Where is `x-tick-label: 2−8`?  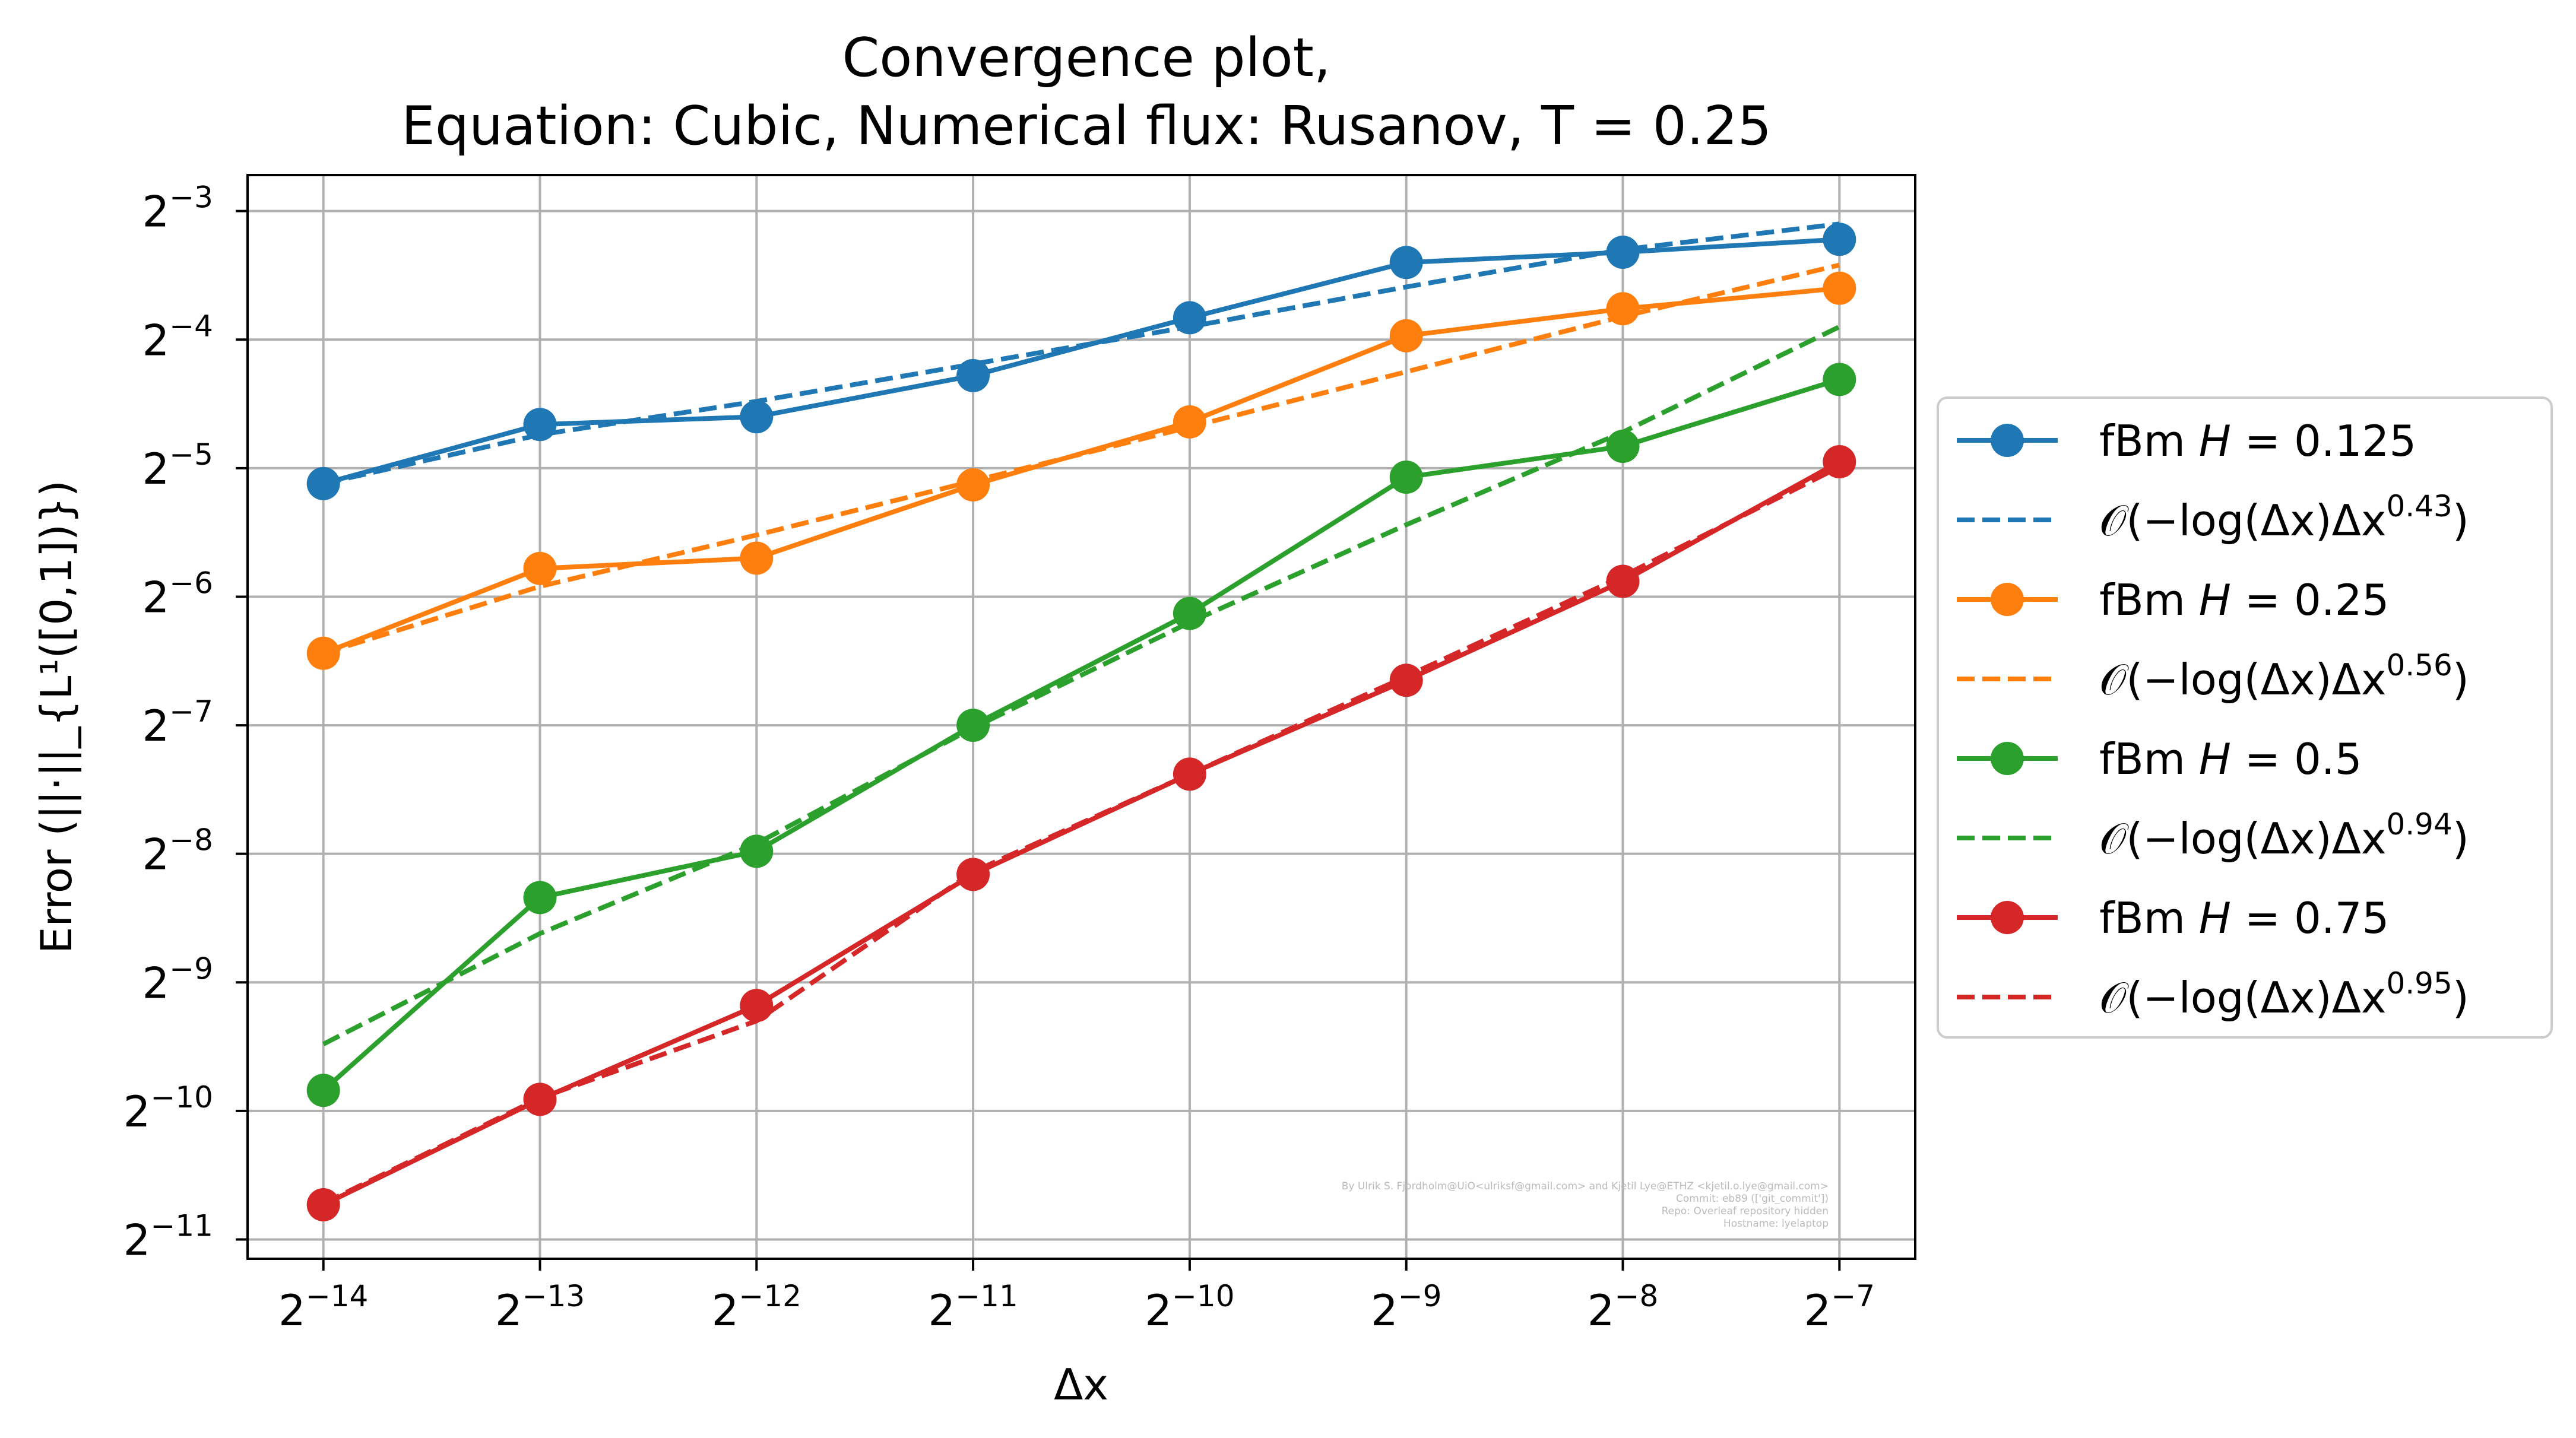 x-tick-label: 2−8 is located at coordinates (1623, 1307).